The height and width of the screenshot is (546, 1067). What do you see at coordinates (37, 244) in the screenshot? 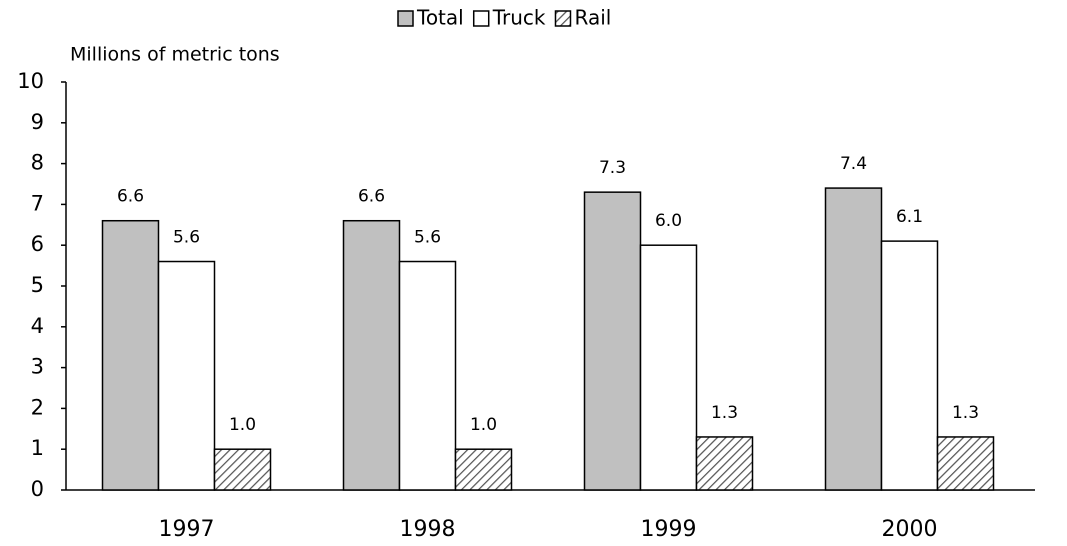
I see `y-tick-label: 6` at bounding box center [37, 244].